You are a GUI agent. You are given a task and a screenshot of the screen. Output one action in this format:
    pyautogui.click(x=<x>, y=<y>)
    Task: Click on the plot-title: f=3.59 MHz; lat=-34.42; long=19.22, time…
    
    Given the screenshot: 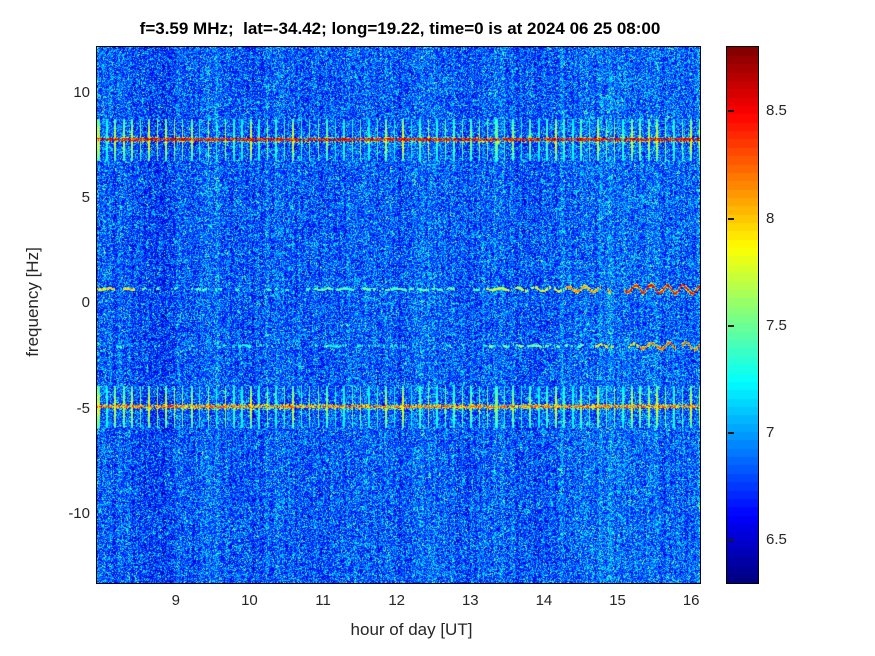 What is the action you would take?
    pyautogui.click(x=400, y=28)
    